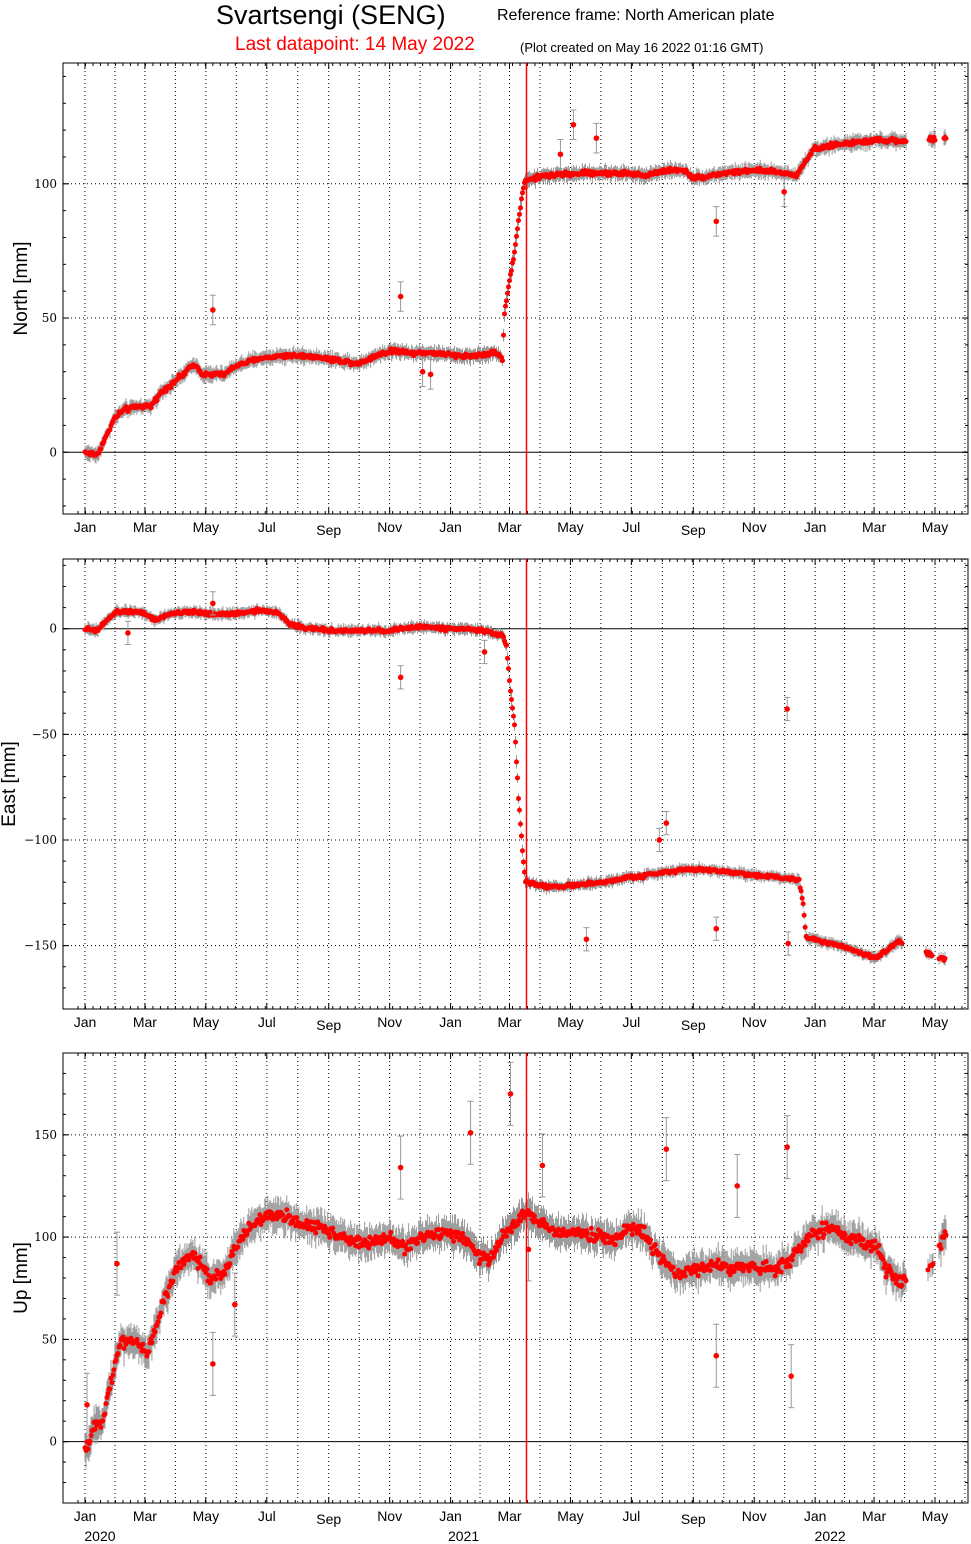  I want to click on east-ytick-label: 0, so click(53, 629).